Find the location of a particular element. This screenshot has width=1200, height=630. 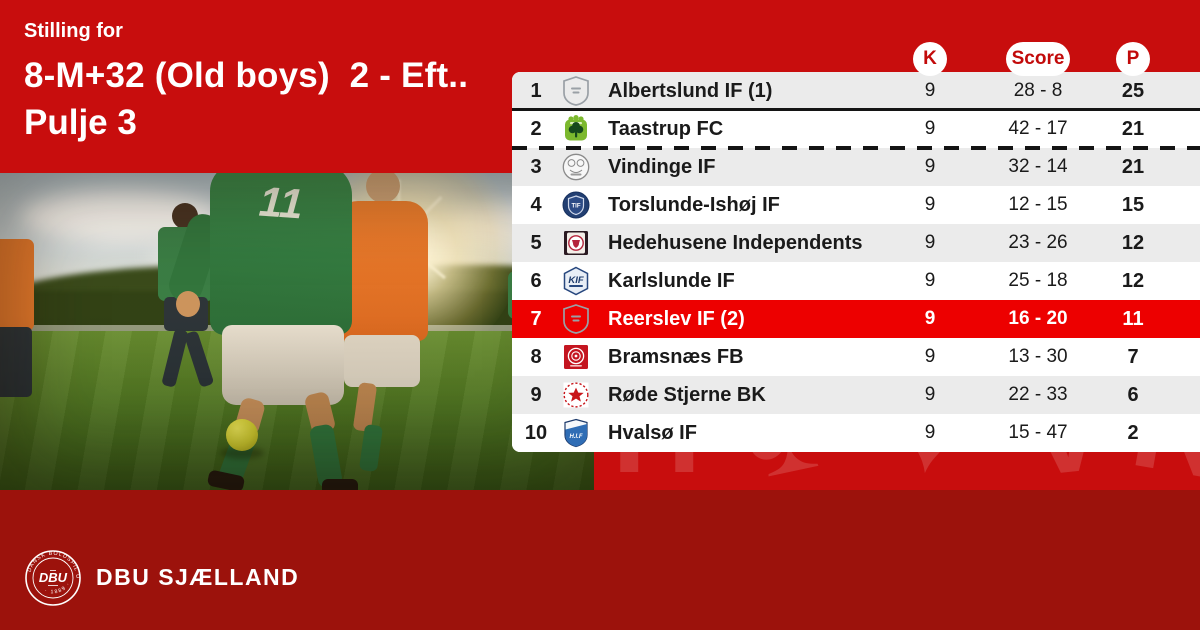

club-logo-taastrup-icon is located at coordinates (576, 131).